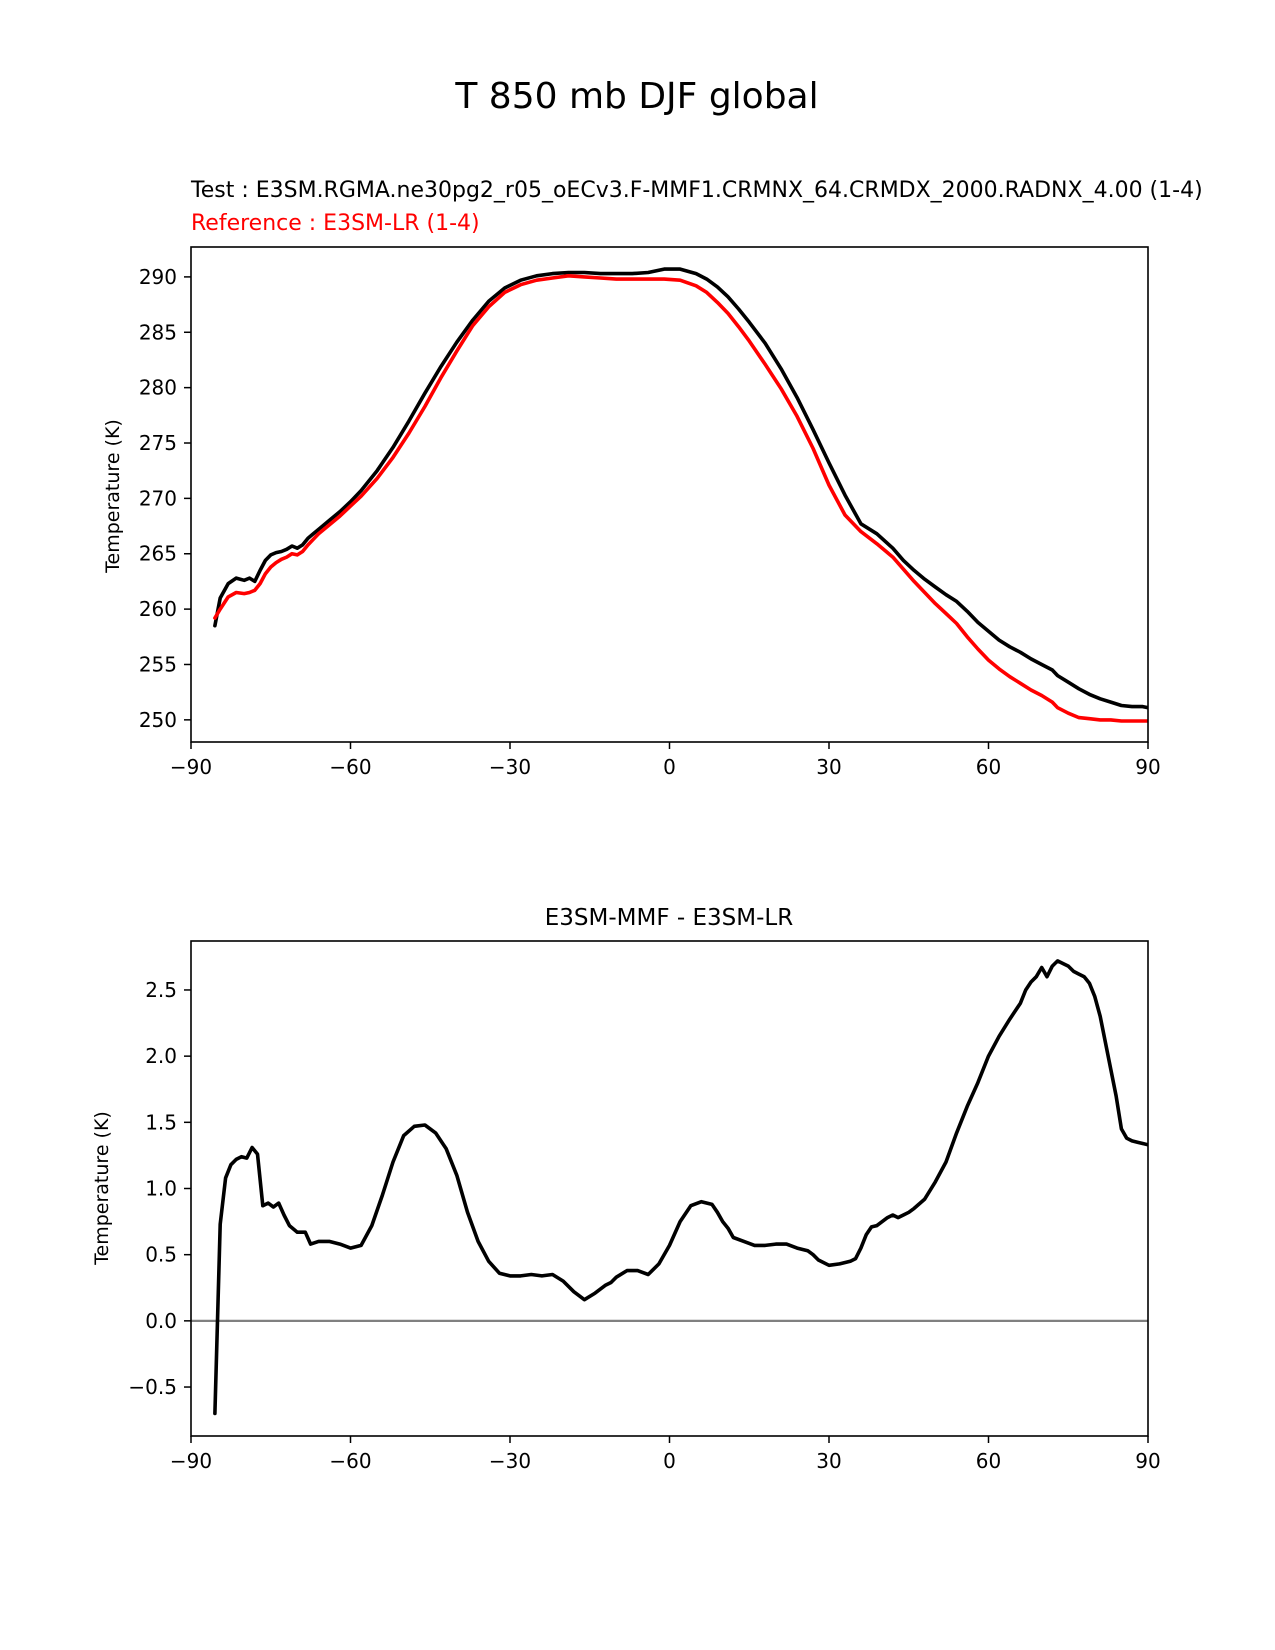 Image resolution: width=1275 pixels, height=1650 pixels. Describe the element at coordinates (669, 918) in the screenshot. I see `bottom-title: E3SM-MMF - E3SM-LR` at that location.